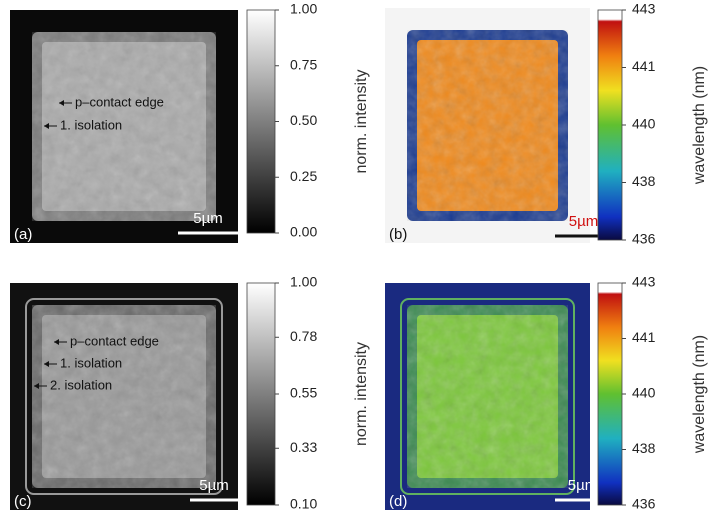 The width and height of the screenshot is (721, 511). I want to click on colorbar-tick-label: 0.10, so click(303, 503).